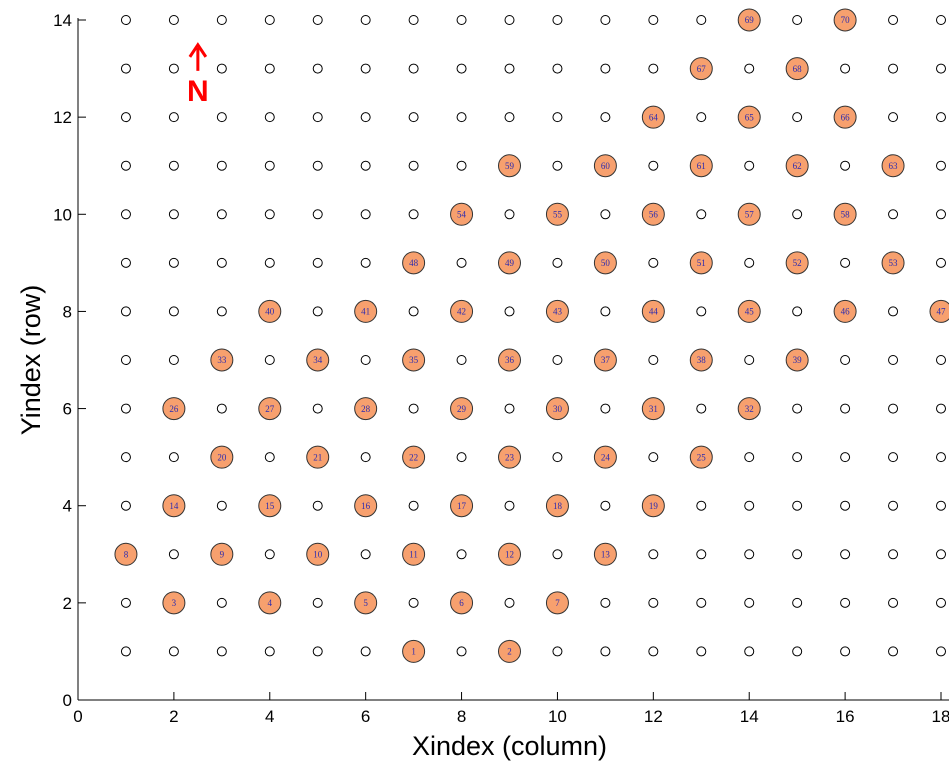 This screenshot has width=949, height=765. What do you see at coordinates (510, 263) in the screenshot?
I see `point-label: 49` at bounding box center [510, 263].